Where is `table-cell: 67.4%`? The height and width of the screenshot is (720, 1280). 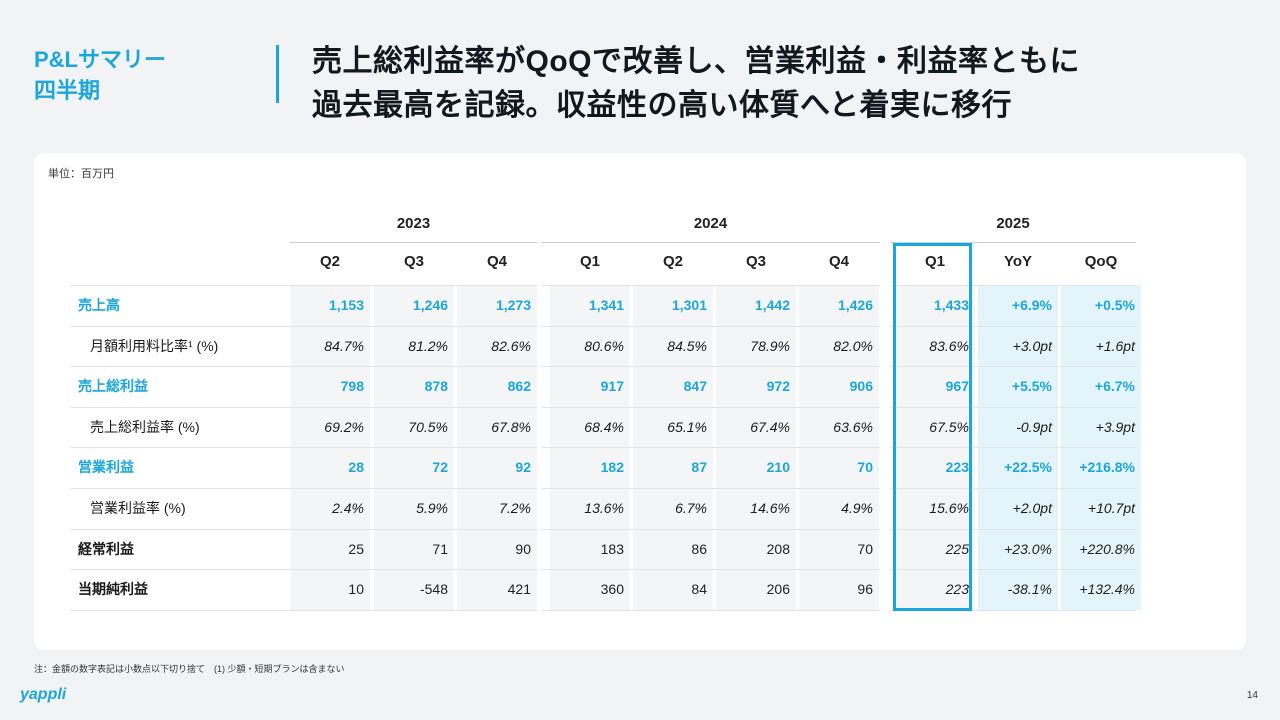
table-cell: 67.4% is located at coordinates (770, 426).